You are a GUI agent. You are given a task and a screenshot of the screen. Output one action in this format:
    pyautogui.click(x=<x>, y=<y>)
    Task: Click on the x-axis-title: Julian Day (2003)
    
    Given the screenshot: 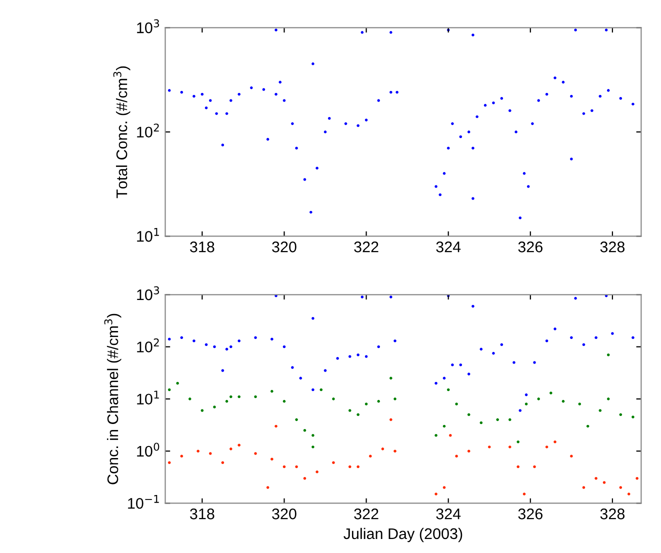 What is the action you would take?
    pyautogui.click(x=403, y=535)
    